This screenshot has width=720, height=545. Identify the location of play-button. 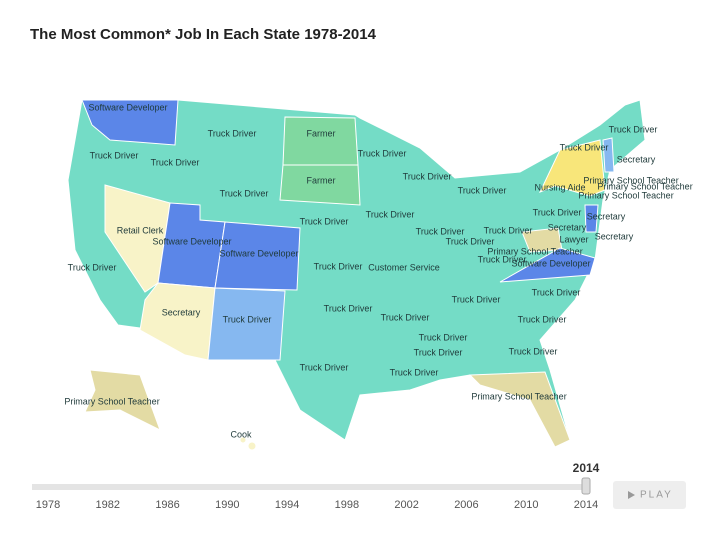
(649, 495).